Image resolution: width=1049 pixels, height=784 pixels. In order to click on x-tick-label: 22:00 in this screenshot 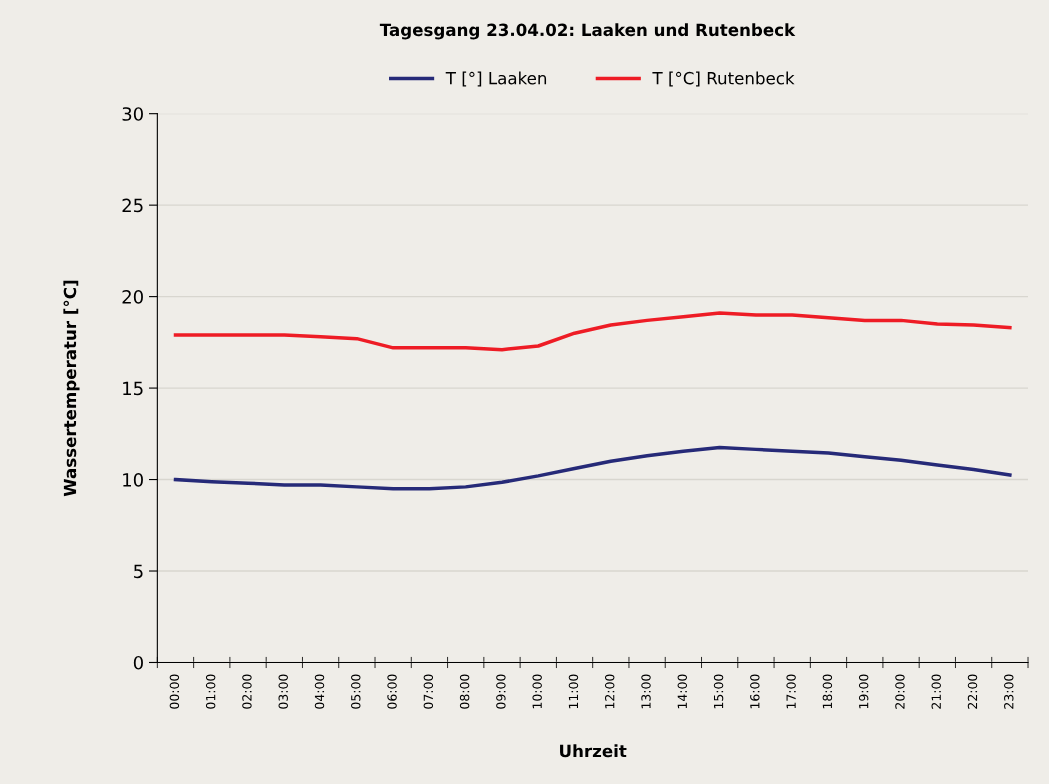, I will do `click(972, 691)`.